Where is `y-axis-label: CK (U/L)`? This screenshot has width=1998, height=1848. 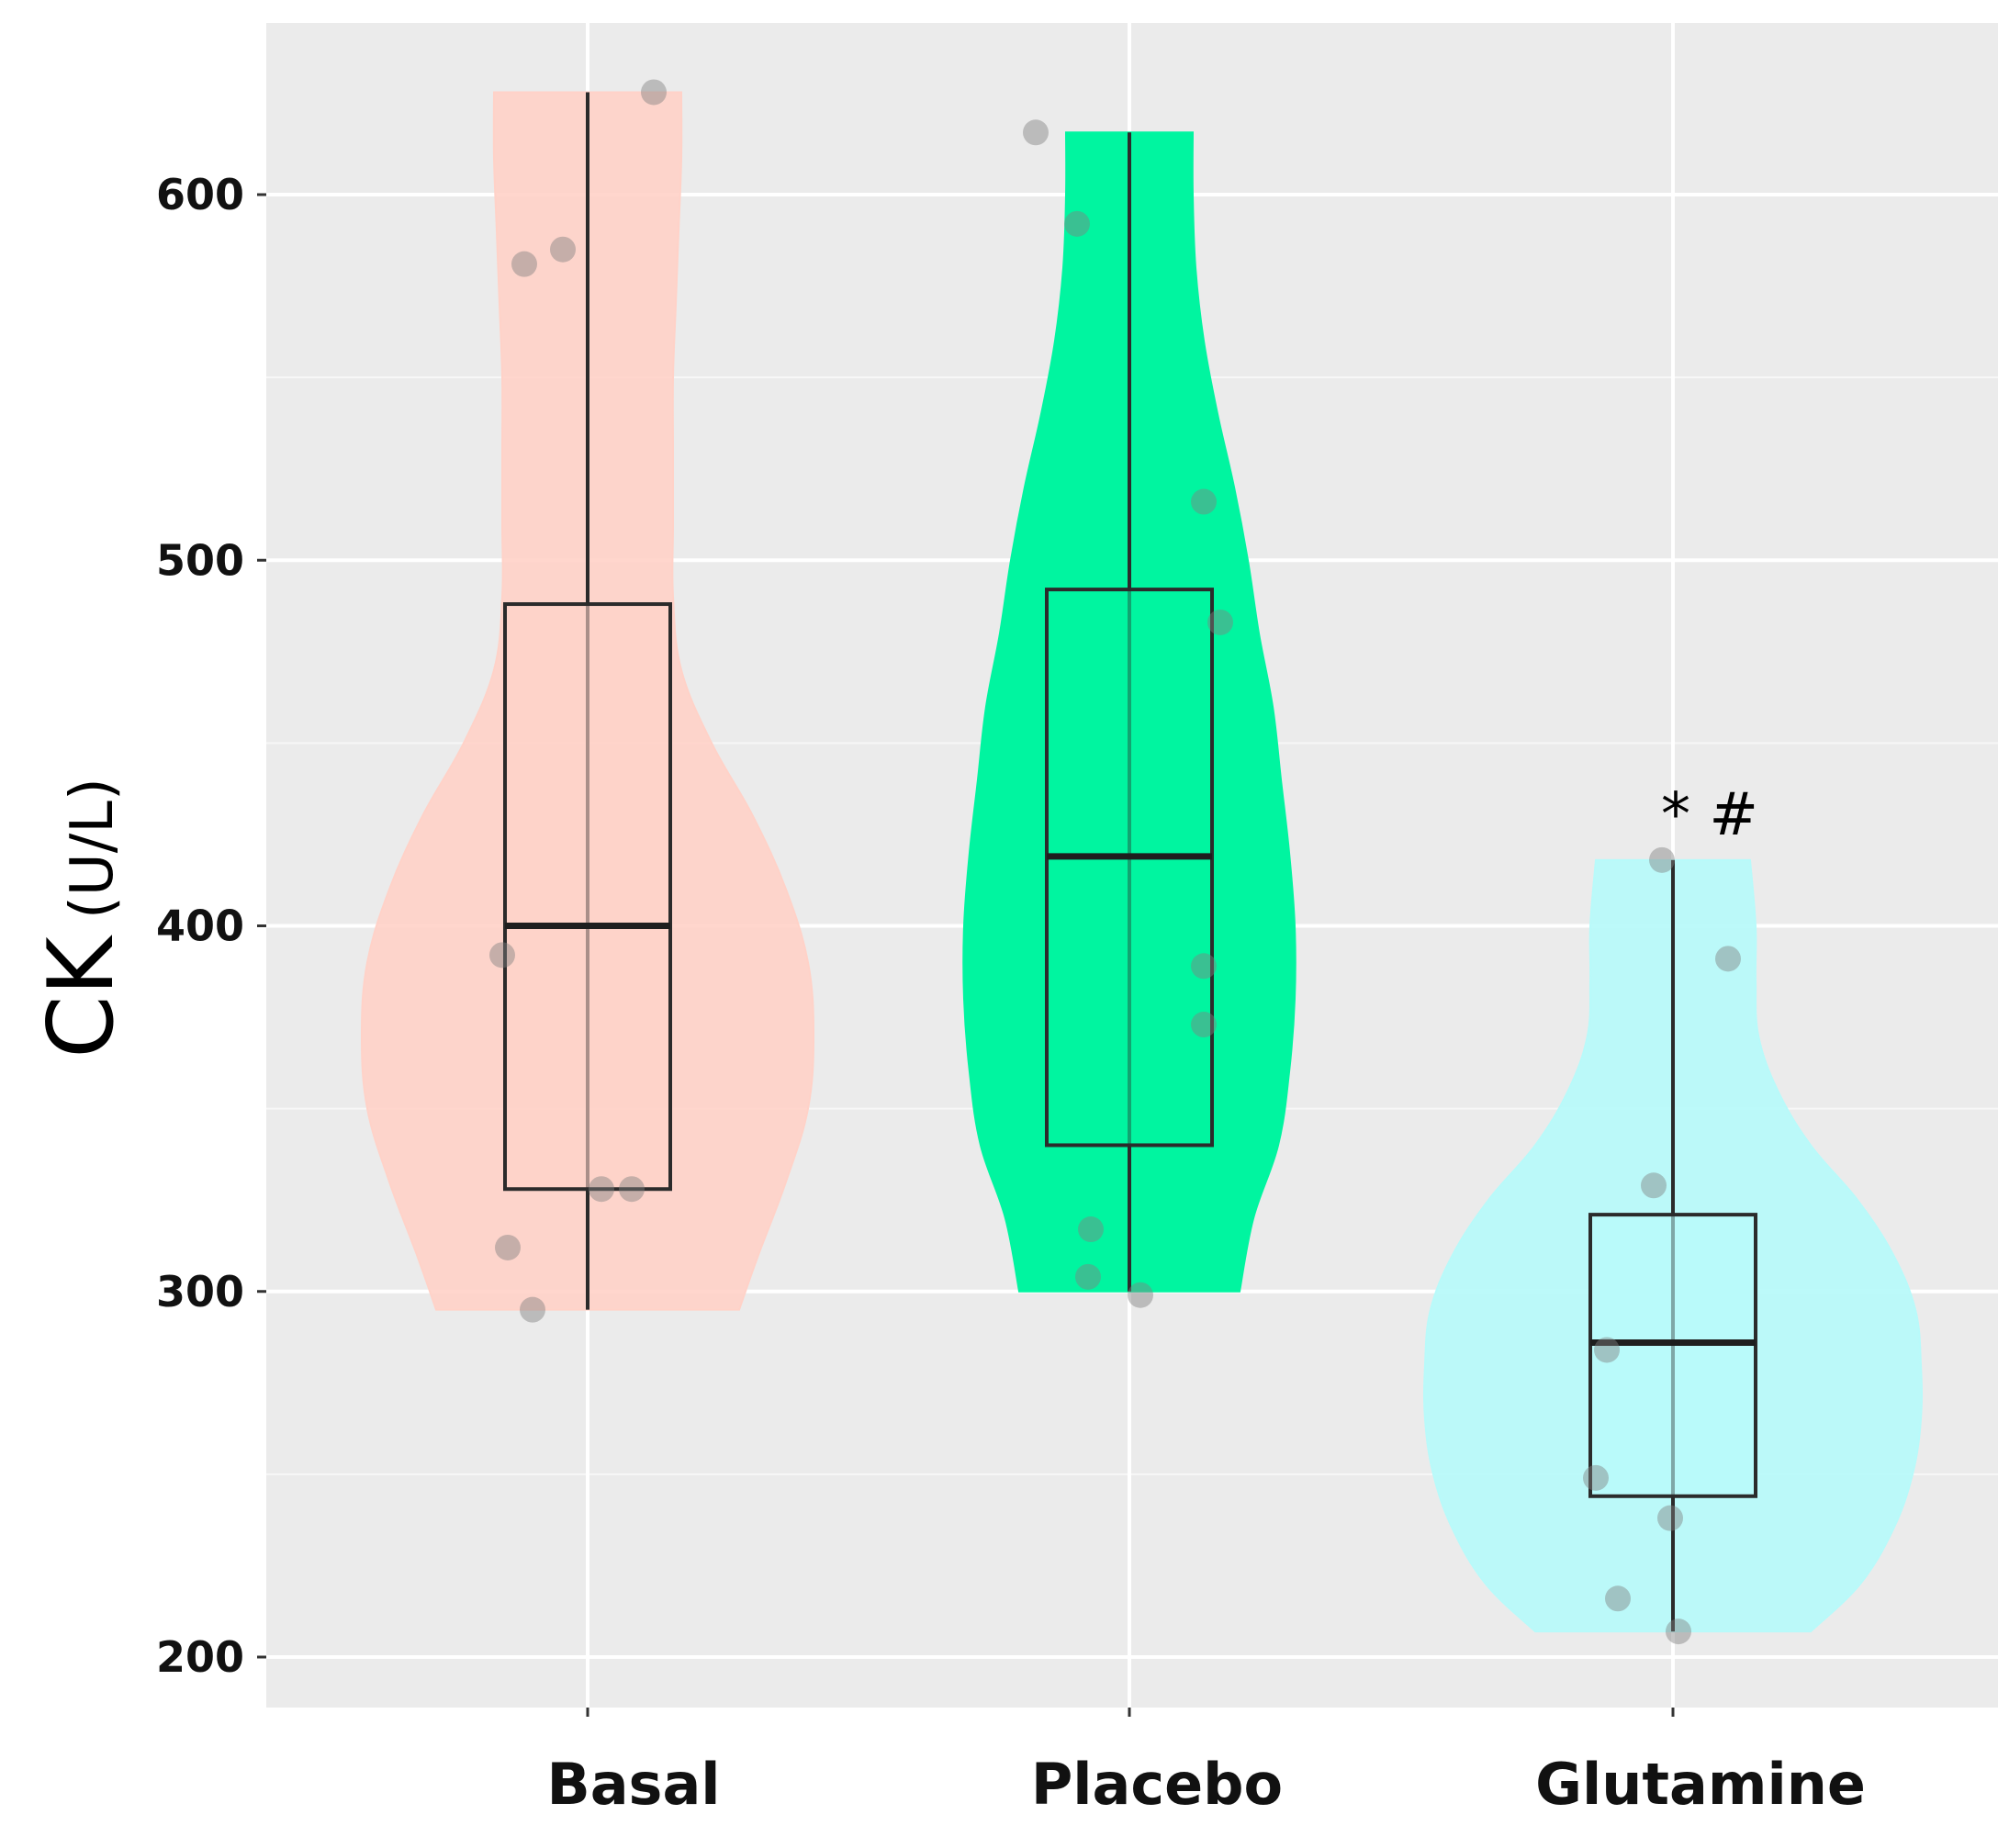
y-axis-label: CK (U/L) is located at coordinates (82, 918).